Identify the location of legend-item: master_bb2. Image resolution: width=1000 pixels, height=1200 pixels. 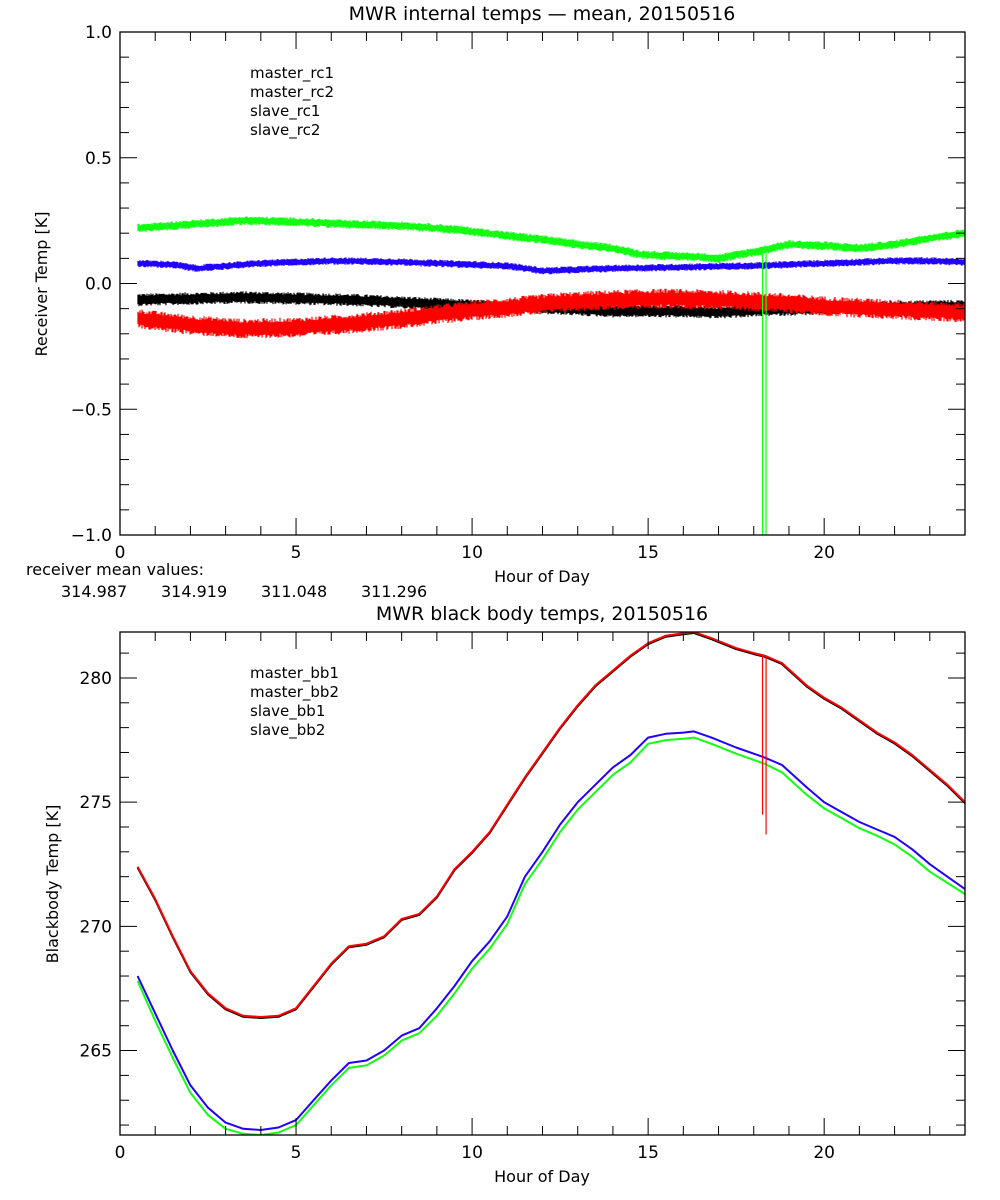
(294, 692).